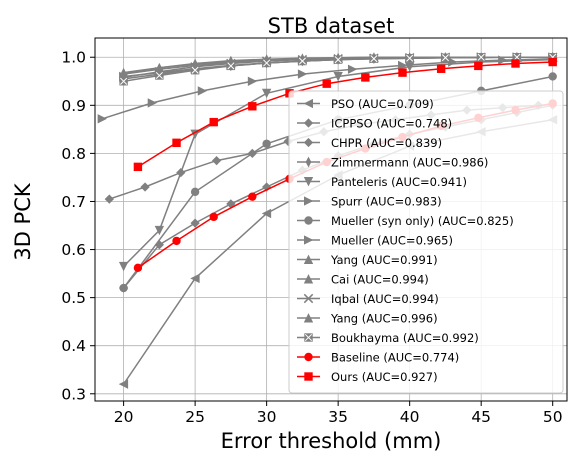  What do you see at coordinates (331, 441) in the screenshot?
I see `x-axis-label: Error threshold (mm)` at bounding box center [331, 441].